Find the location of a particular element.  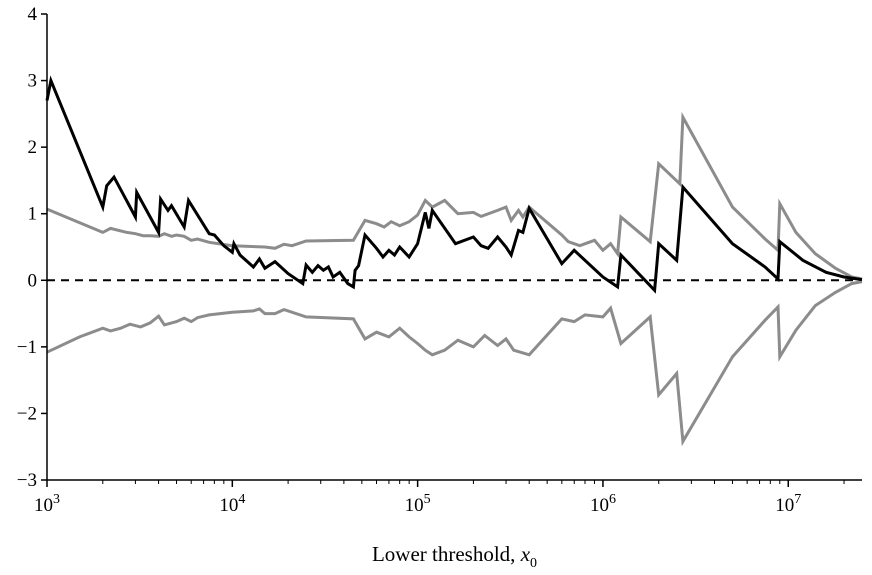

x-tick-label: 10⁷ is located at coordinates (788, 504).